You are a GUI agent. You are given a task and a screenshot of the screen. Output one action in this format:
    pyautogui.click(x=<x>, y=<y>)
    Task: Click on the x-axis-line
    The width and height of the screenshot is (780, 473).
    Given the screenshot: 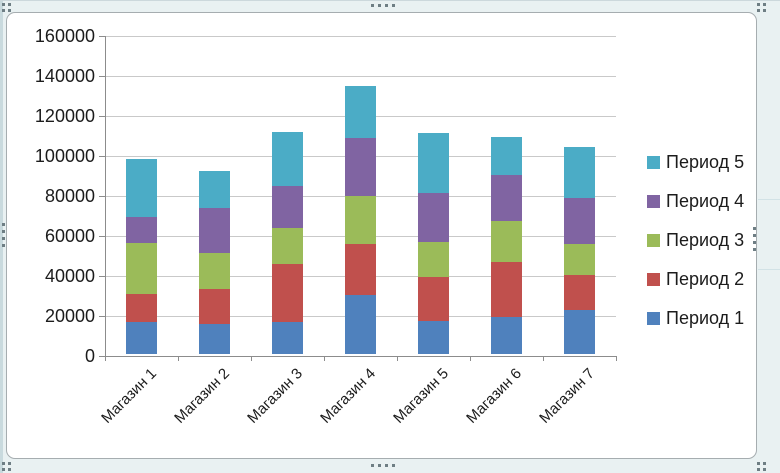 What is the action you would take?
    pyautogui.click(x=360, y=356)
    